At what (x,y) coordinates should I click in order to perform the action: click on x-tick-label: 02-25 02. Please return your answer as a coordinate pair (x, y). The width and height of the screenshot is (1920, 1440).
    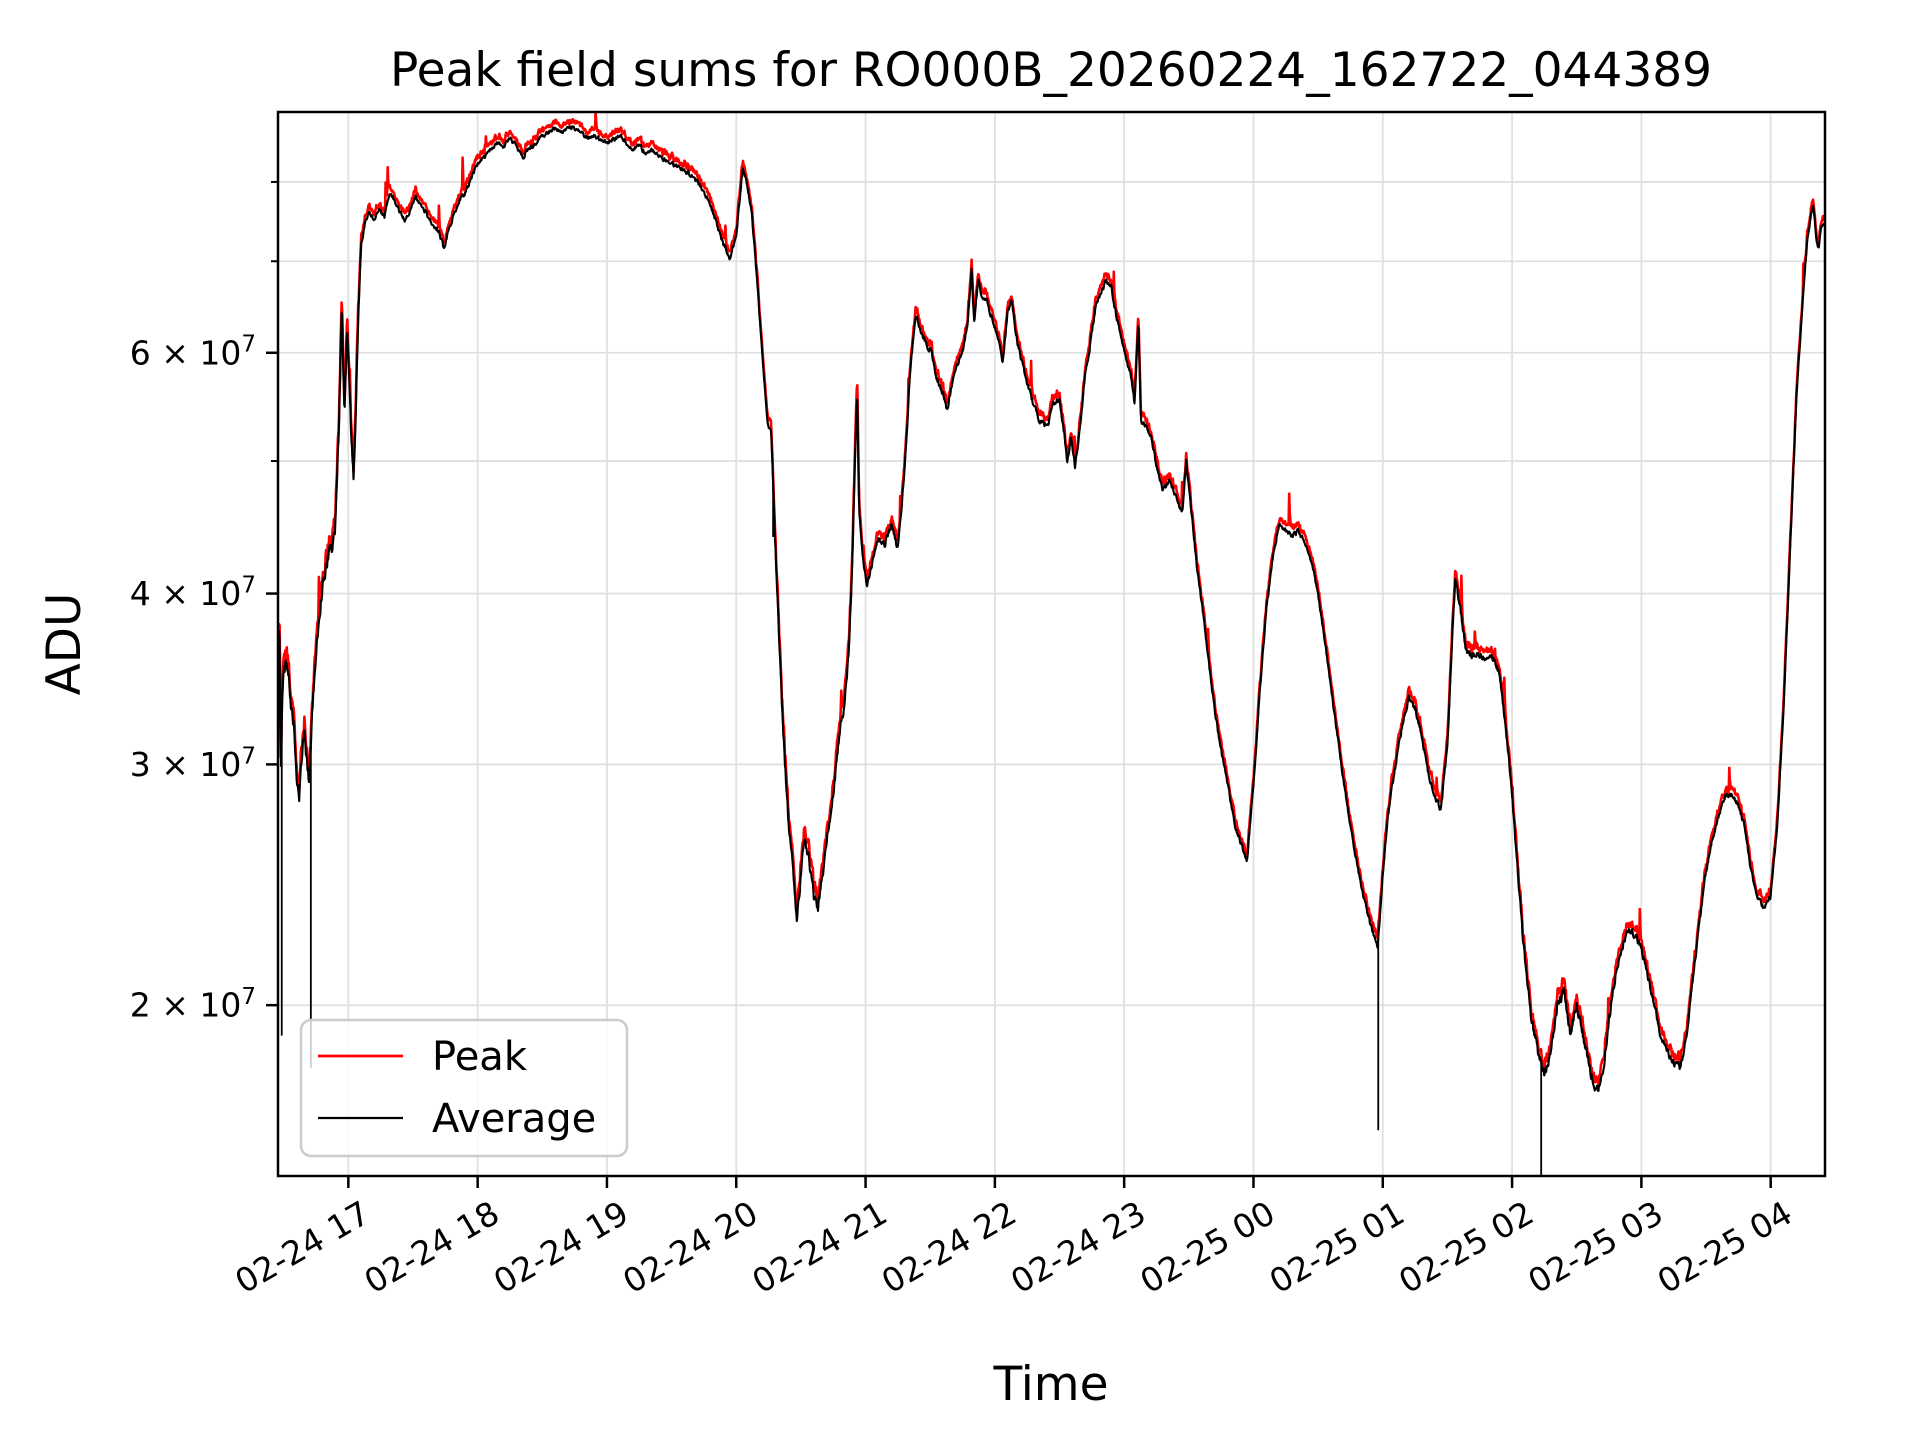
    Looking at the image, I should click on (1466, 1247).